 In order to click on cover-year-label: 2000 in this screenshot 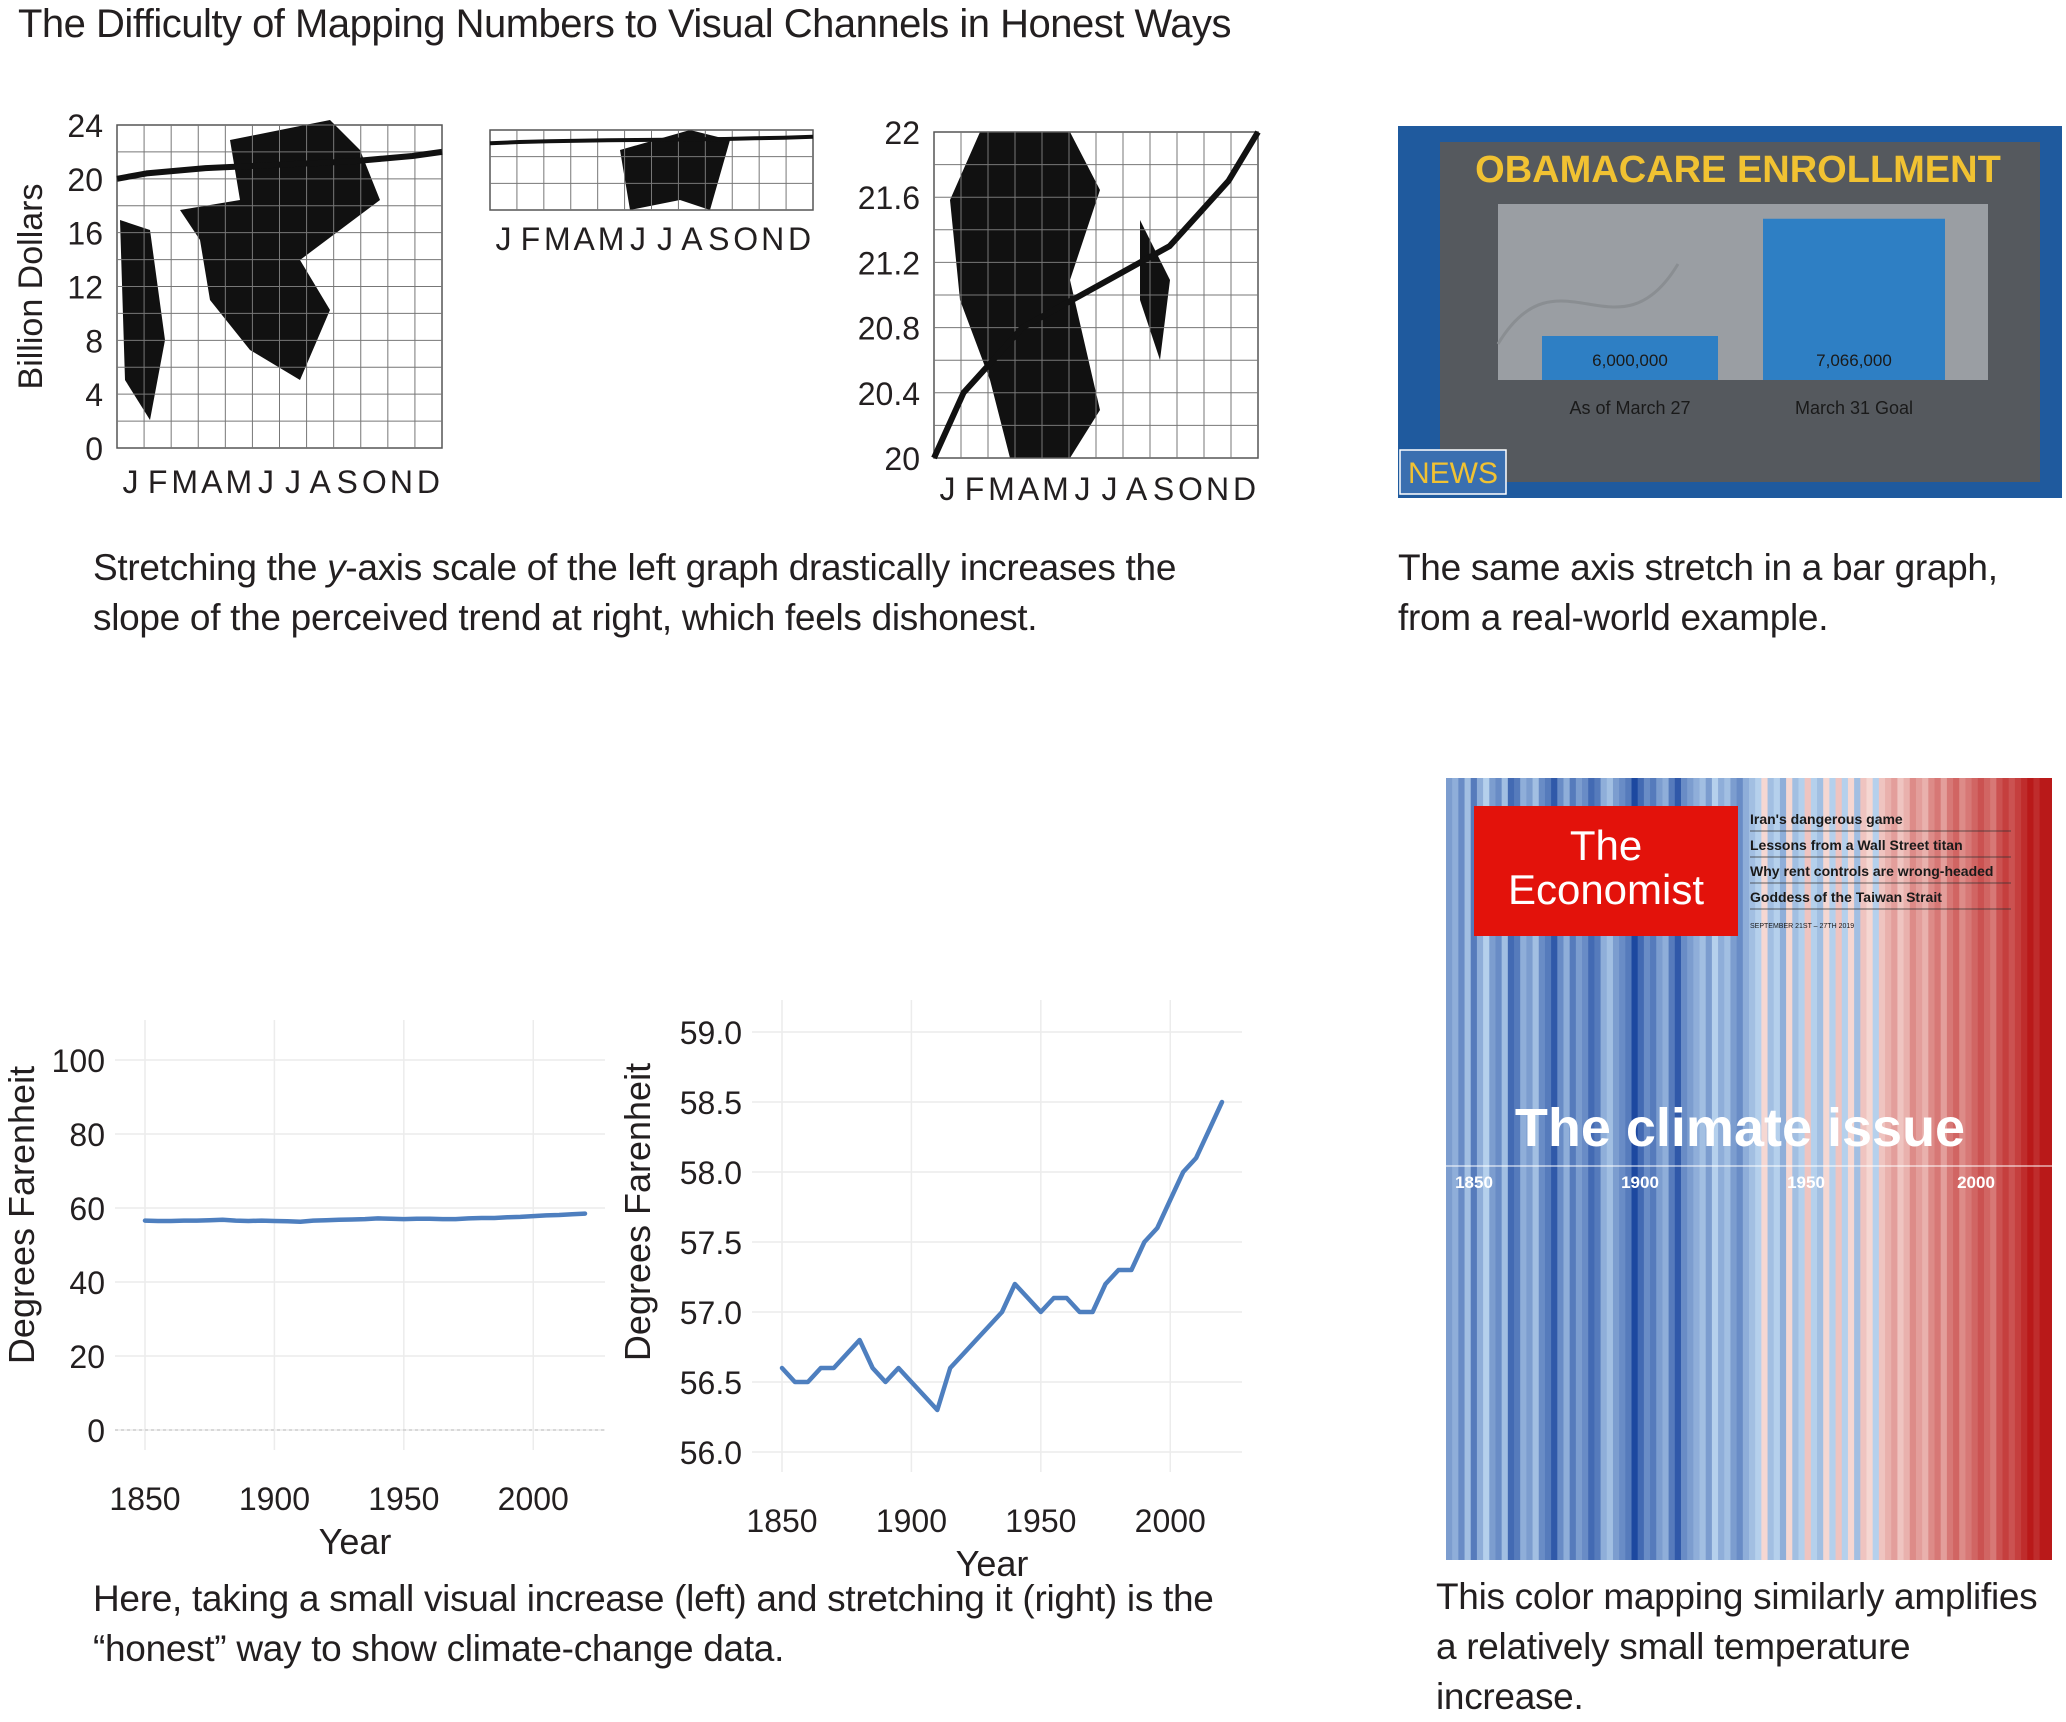, I will do `click(1976, 1182)`.